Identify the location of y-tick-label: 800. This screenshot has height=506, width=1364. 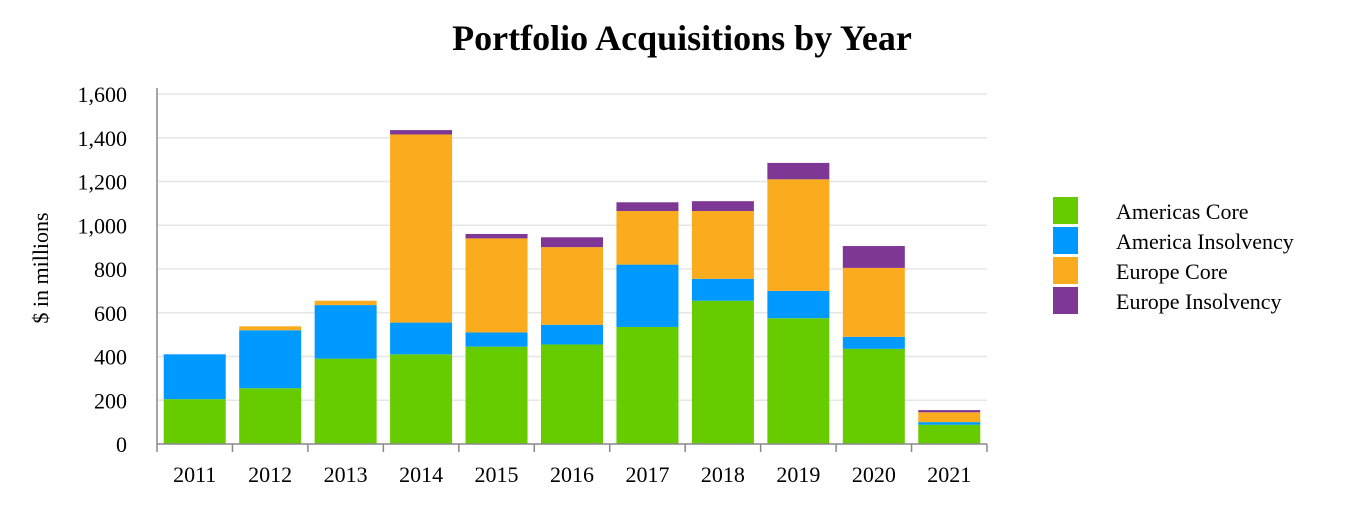
(110, 269).